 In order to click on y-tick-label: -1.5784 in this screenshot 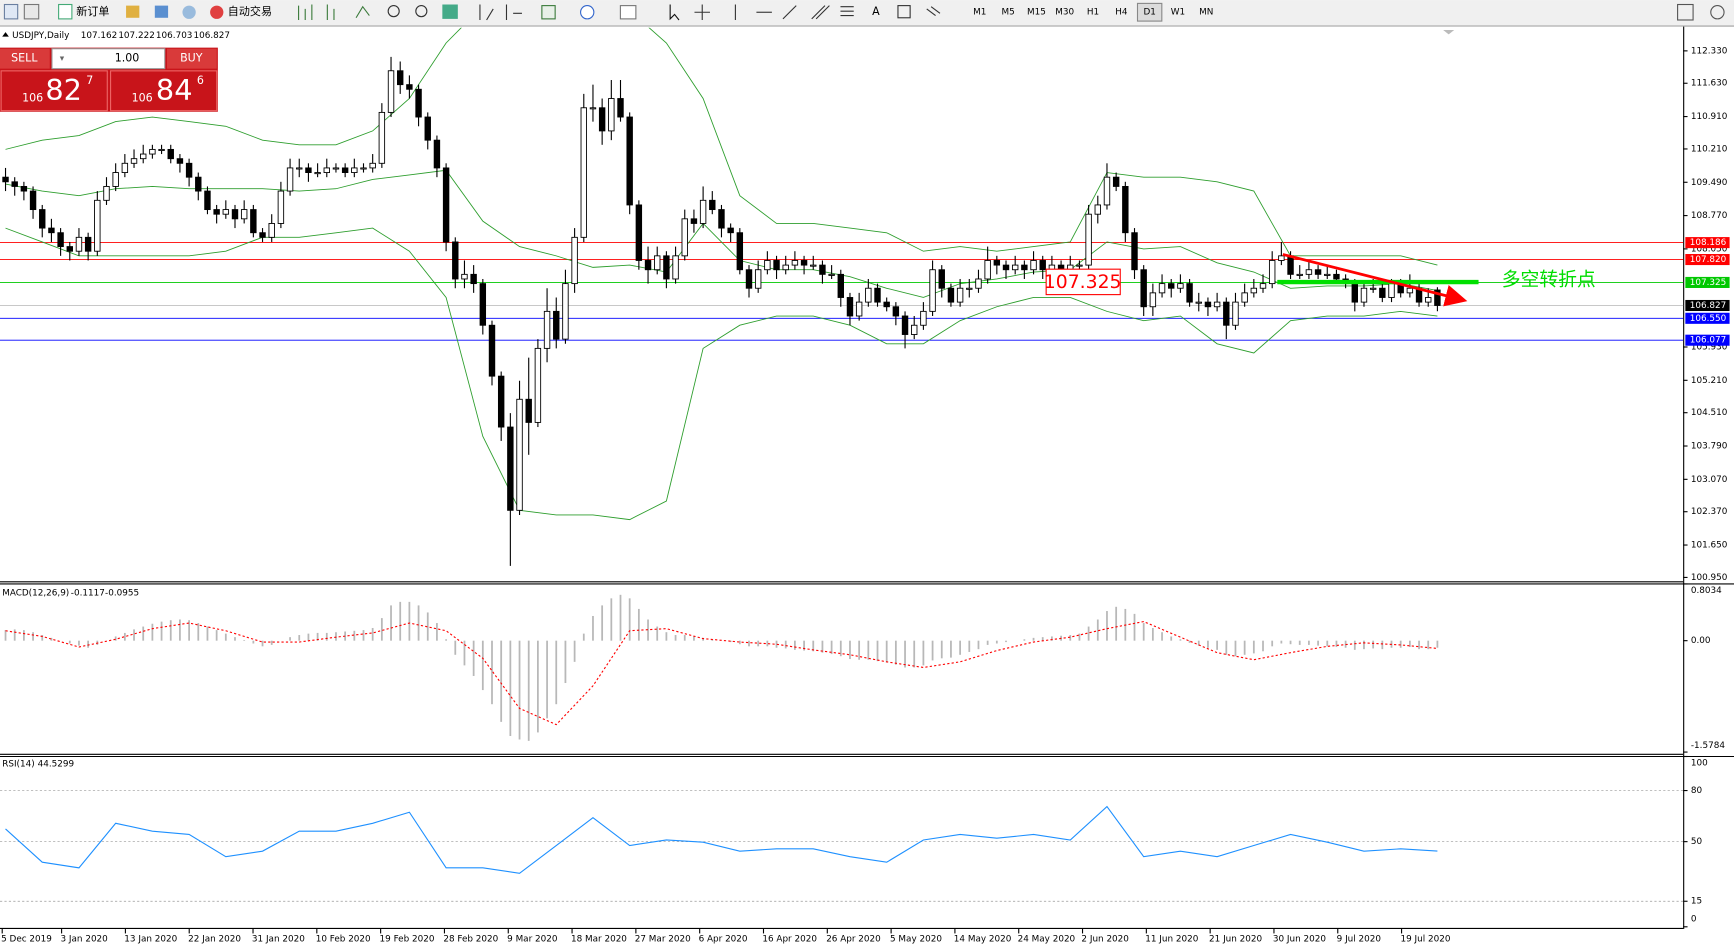, I will do `click(1708, 746)`.